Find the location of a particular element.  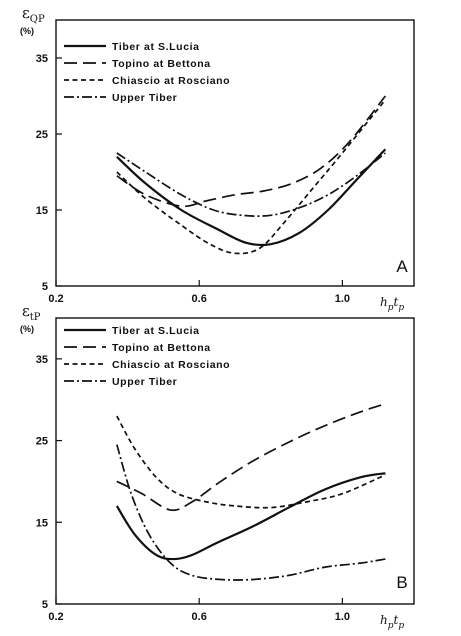

y-axis-label: εQP is located at coordinates (33, 14).